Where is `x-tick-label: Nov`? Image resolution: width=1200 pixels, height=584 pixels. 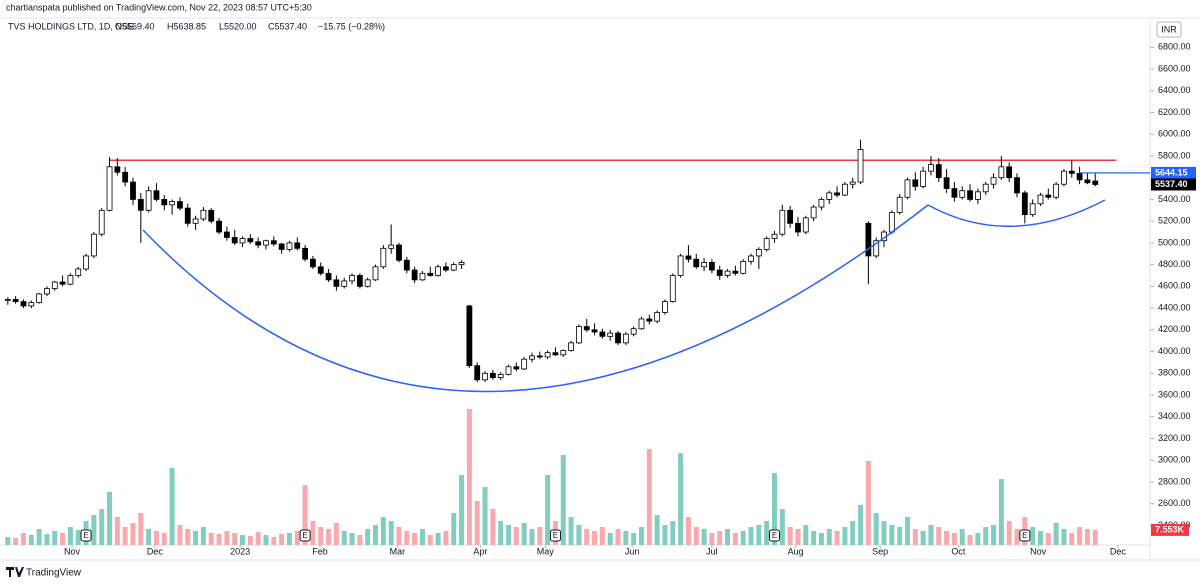
x-tick-label: Nov is located at coordinates (72, 551).